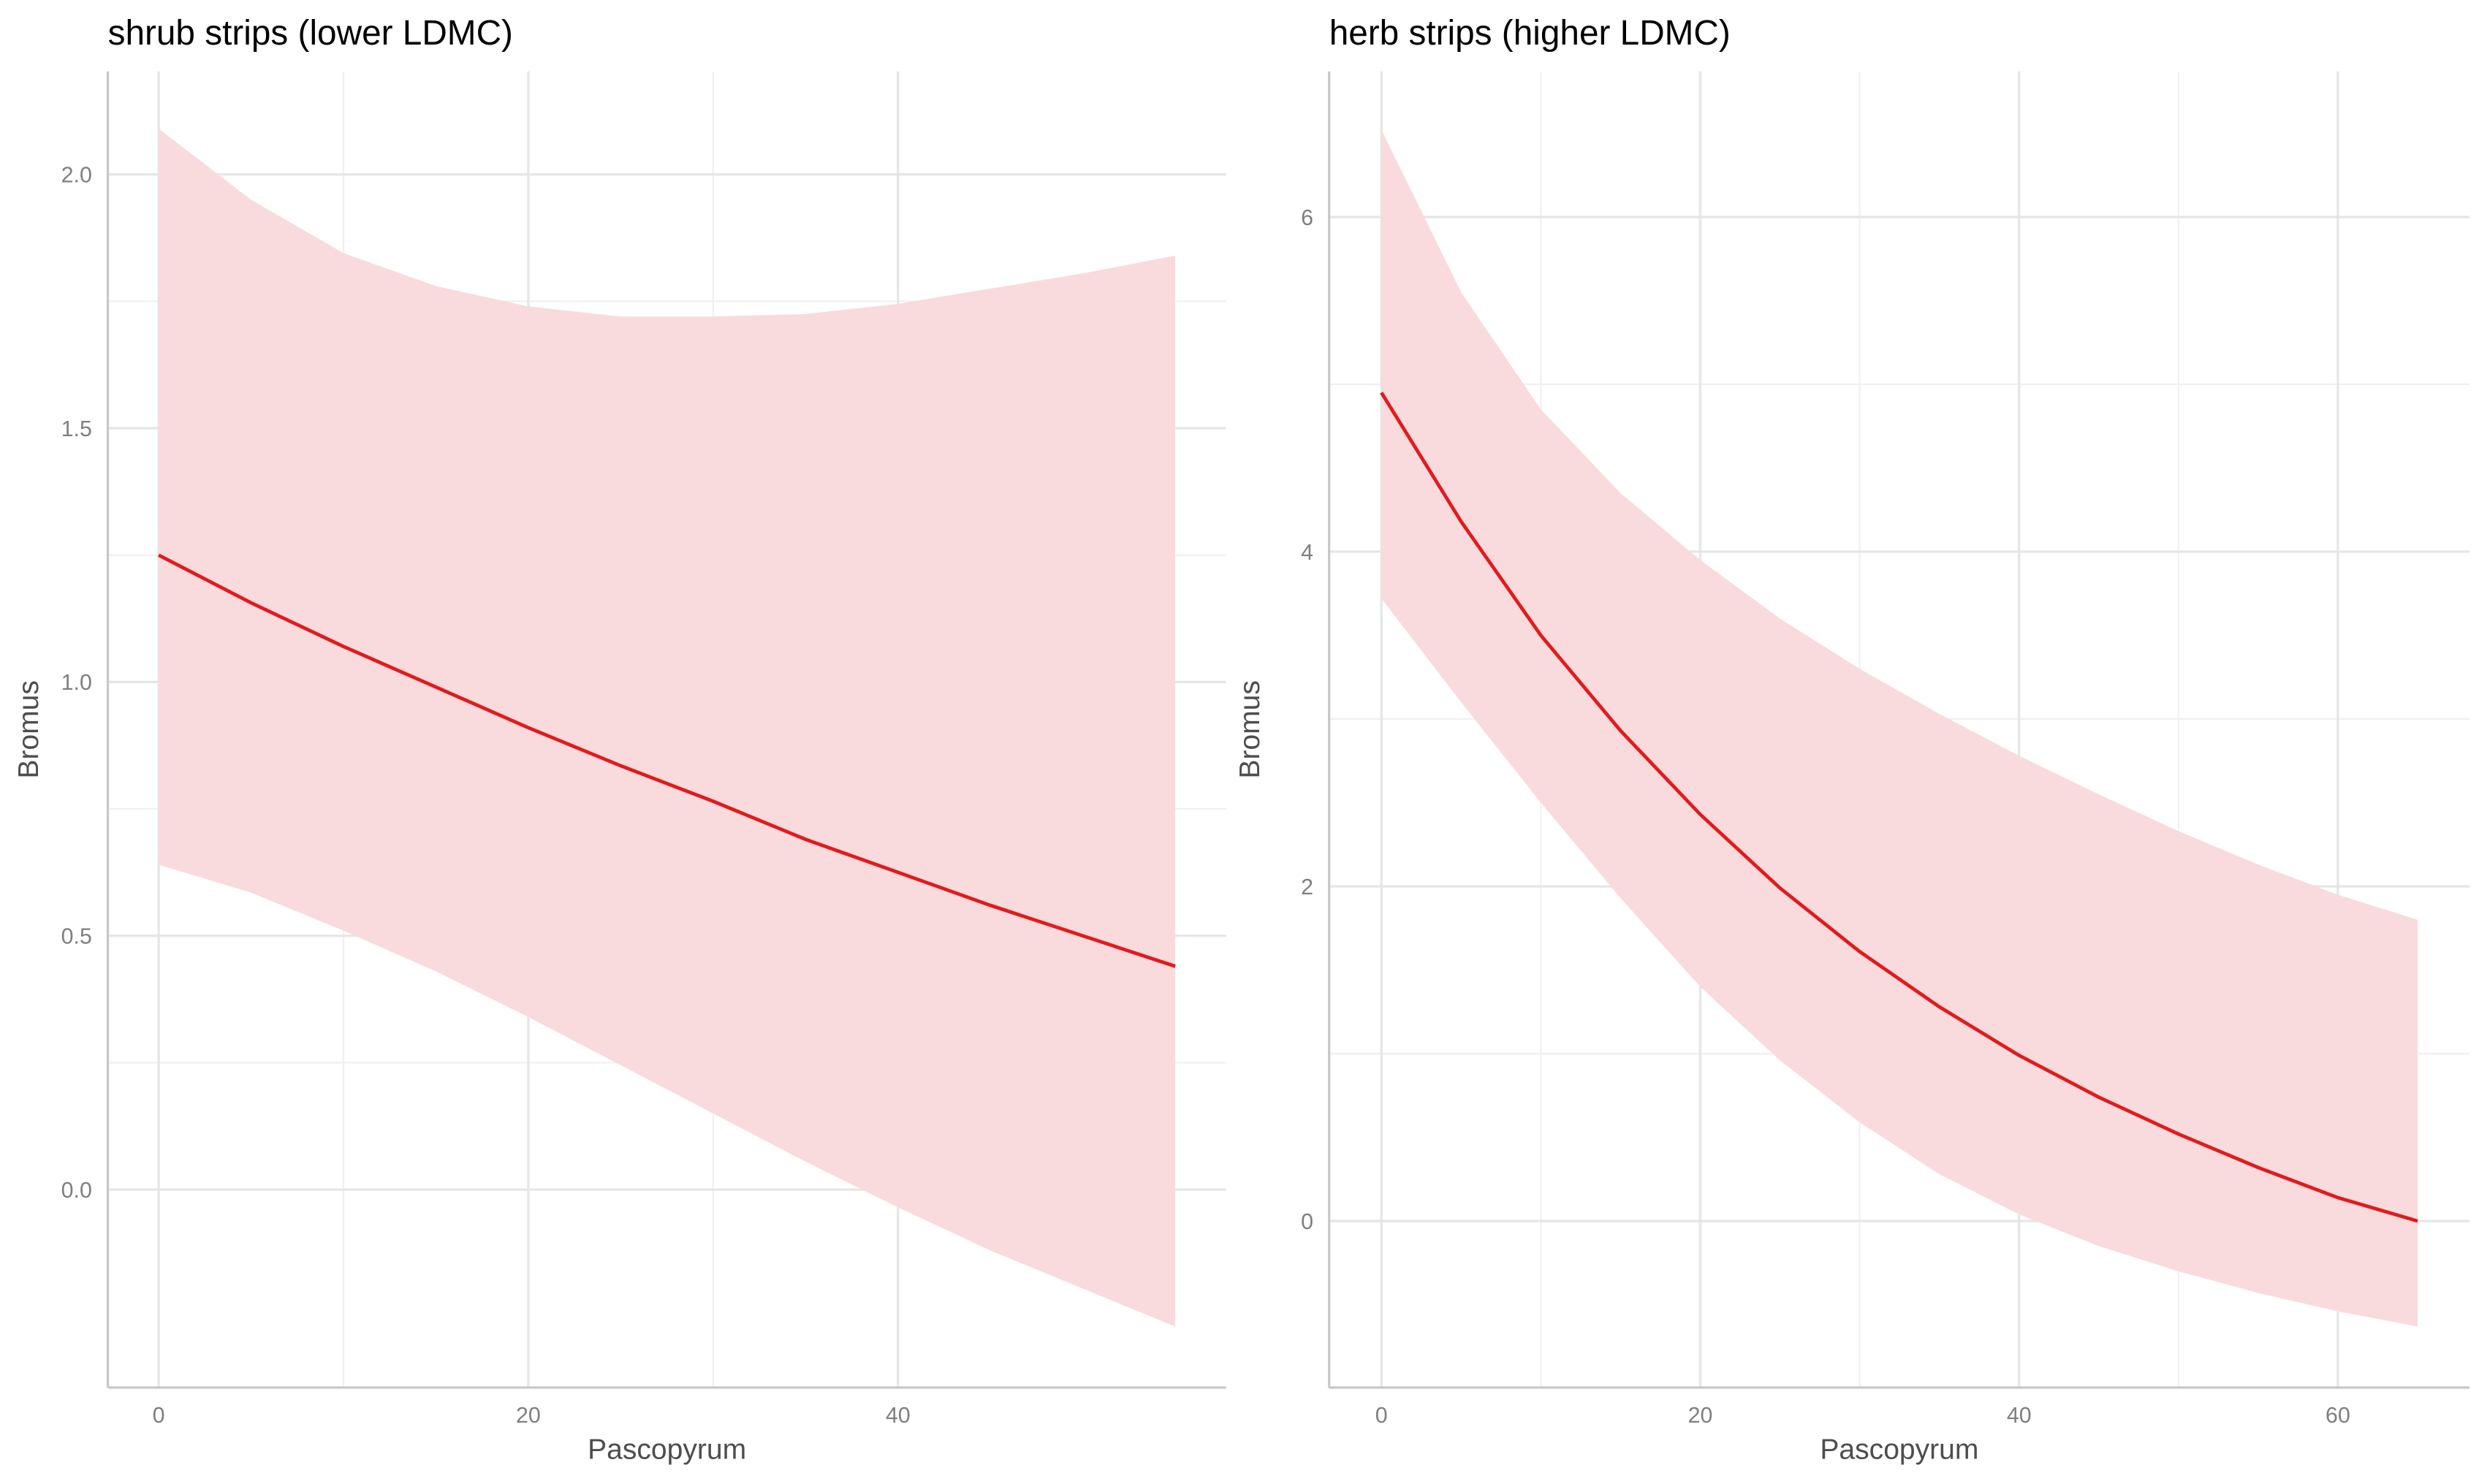 Image resolution: width=2487 pixels, height=1484 pixels. What do you see at coordinates (77, 428) in the screenshot?
I see `y-tick-label: 1.5` at bounding box center [77, 428].